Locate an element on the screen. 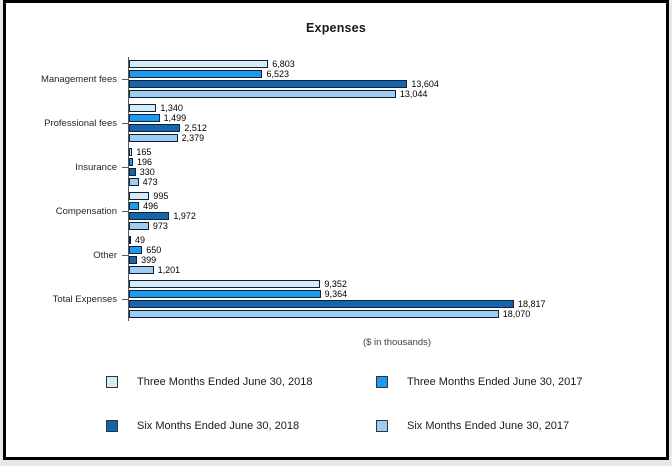 The image size is (672, 466). bar-value-label: 473 is located at coordinates (150, 181).